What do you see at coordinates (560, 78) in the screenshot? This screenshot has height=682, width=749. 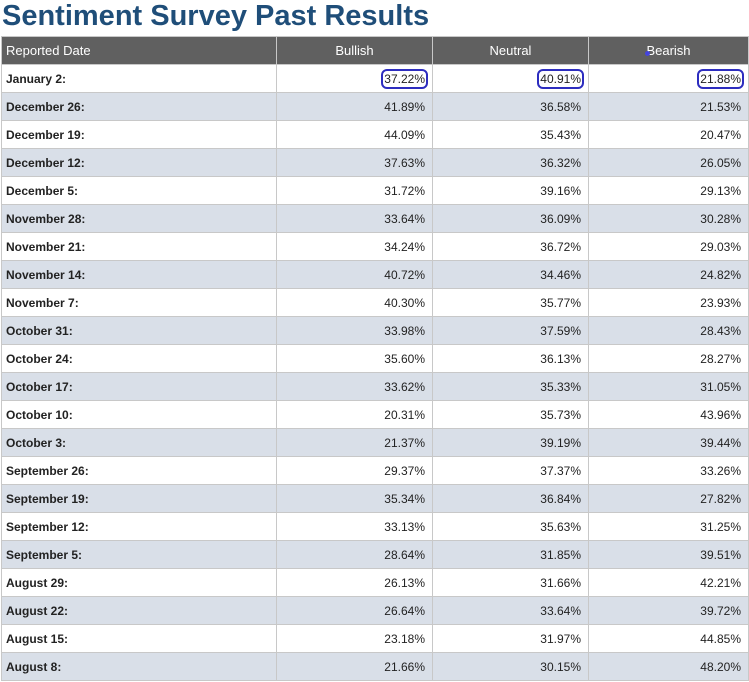 I see `value-neutral: 40.91%` at bounding box center [560, 78].